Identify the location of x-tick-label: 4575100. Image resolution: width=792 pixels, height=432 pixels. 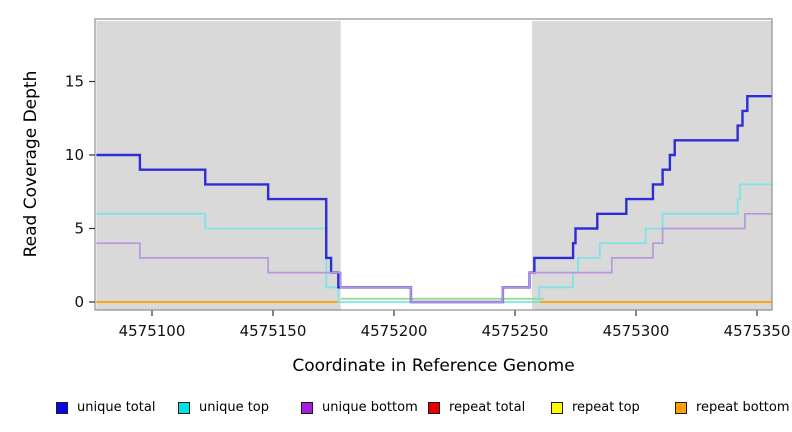
(152, 331).